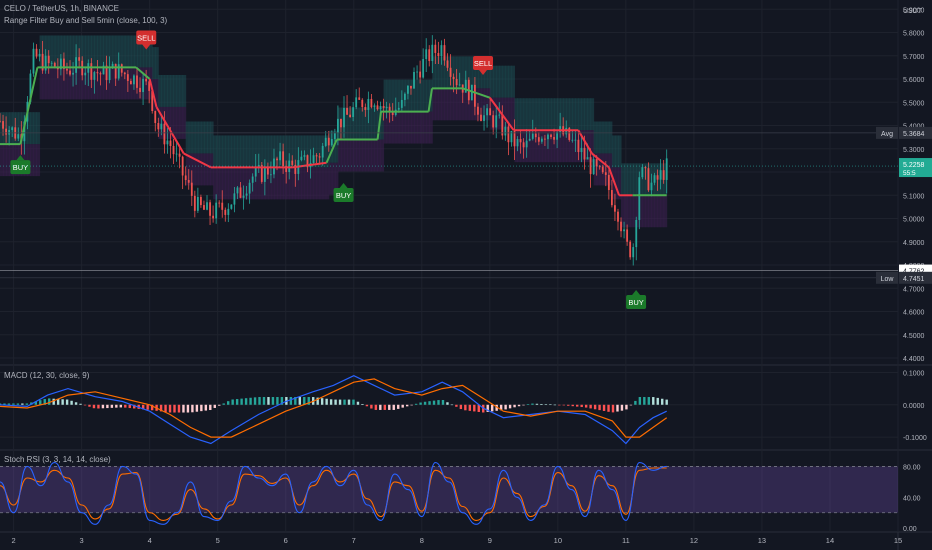 This screenshot has width=932, height=550. What do you see at coordinates (483, 63) in the screenshot?
I see `signal-label: SELL` at bounding box center [483, 63].